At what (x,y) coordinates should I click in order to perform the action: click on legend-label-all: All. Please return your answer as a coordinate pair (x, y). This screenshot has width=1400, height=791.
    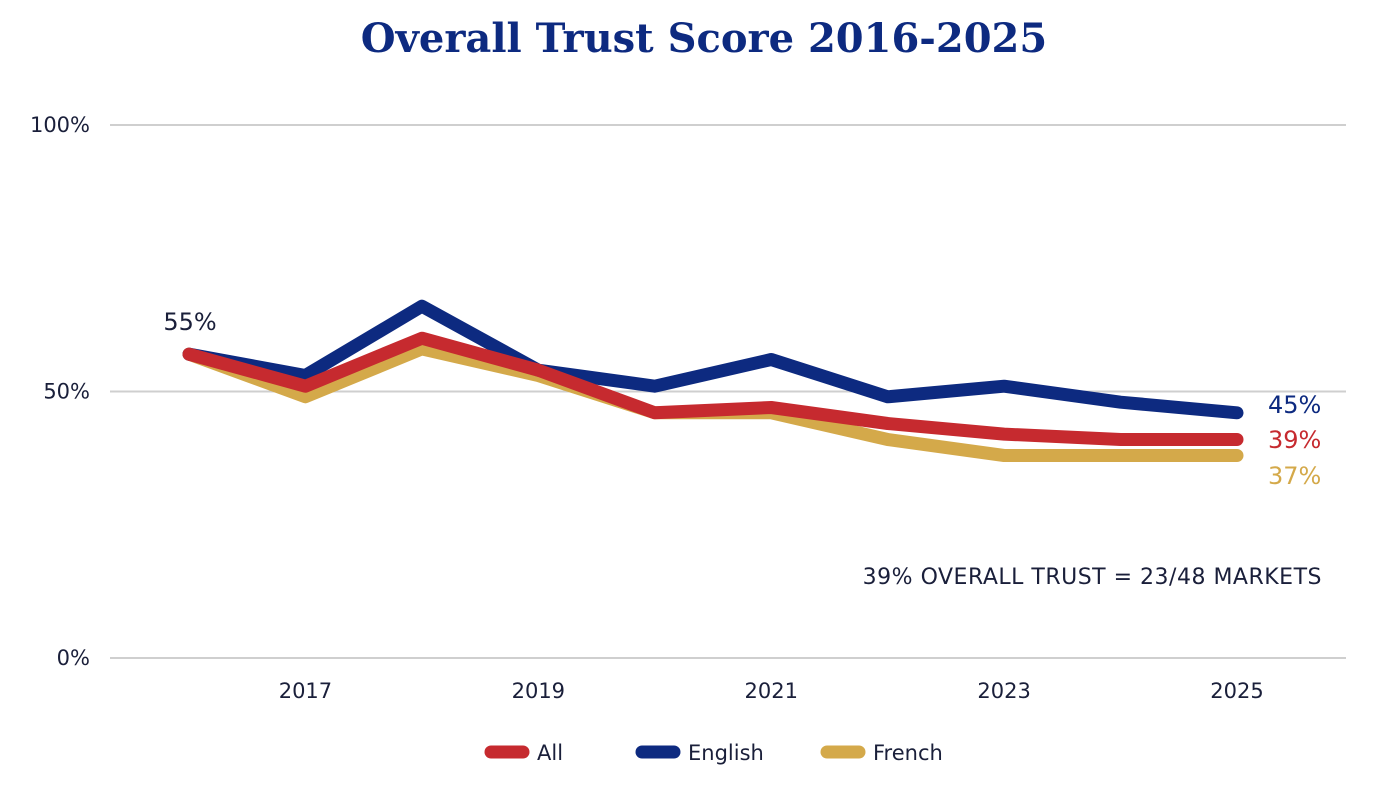
    Looking at the image, I should click on (550, 753).